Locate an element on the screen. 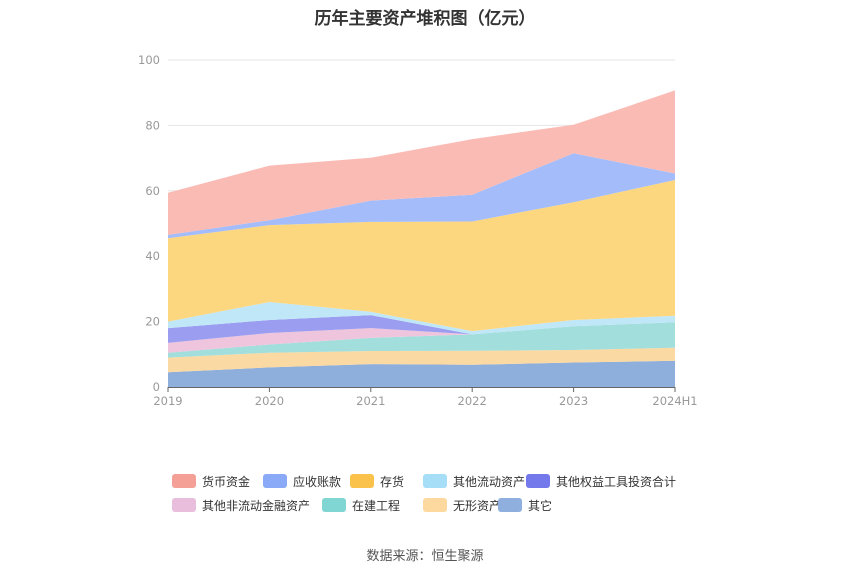 Image resolution: width=850 pixels, height=575 pixels. area-series-无形资产 is located at coordinates (421, 360).